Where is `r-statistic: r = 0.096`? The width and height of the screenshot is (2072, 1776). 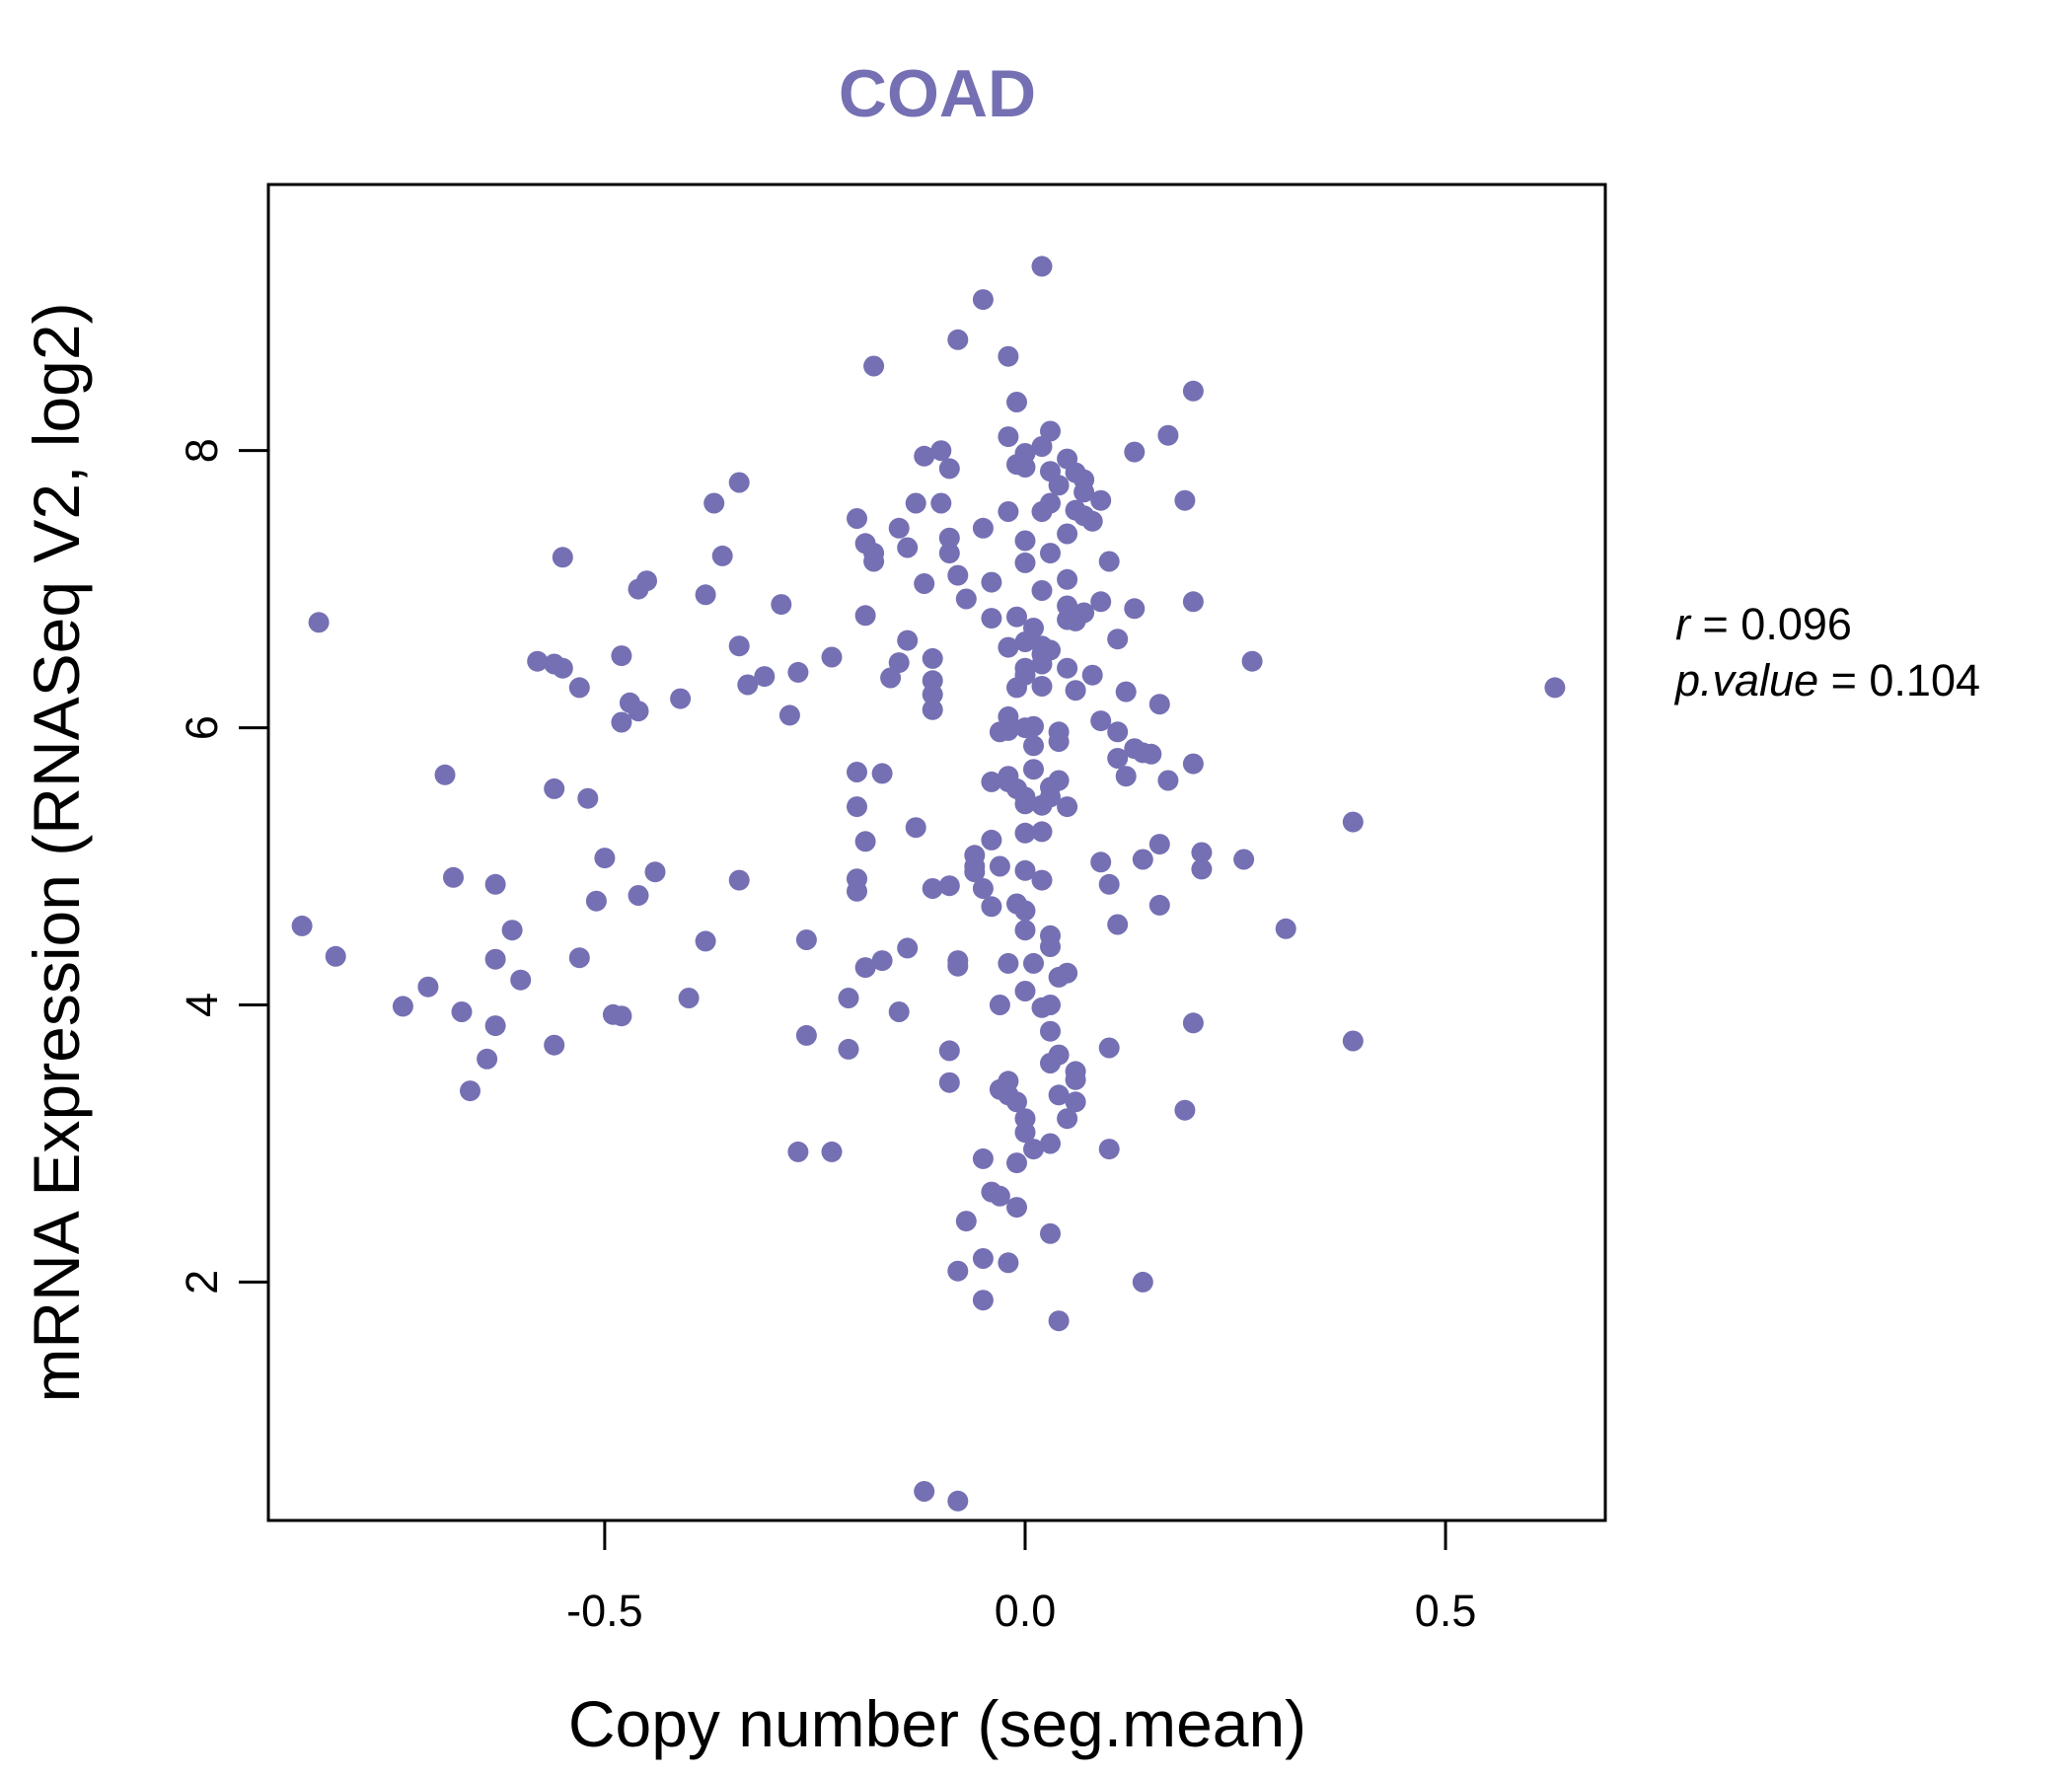 r-statistic: r = 0.096 is located at coordinates (1764, 624).